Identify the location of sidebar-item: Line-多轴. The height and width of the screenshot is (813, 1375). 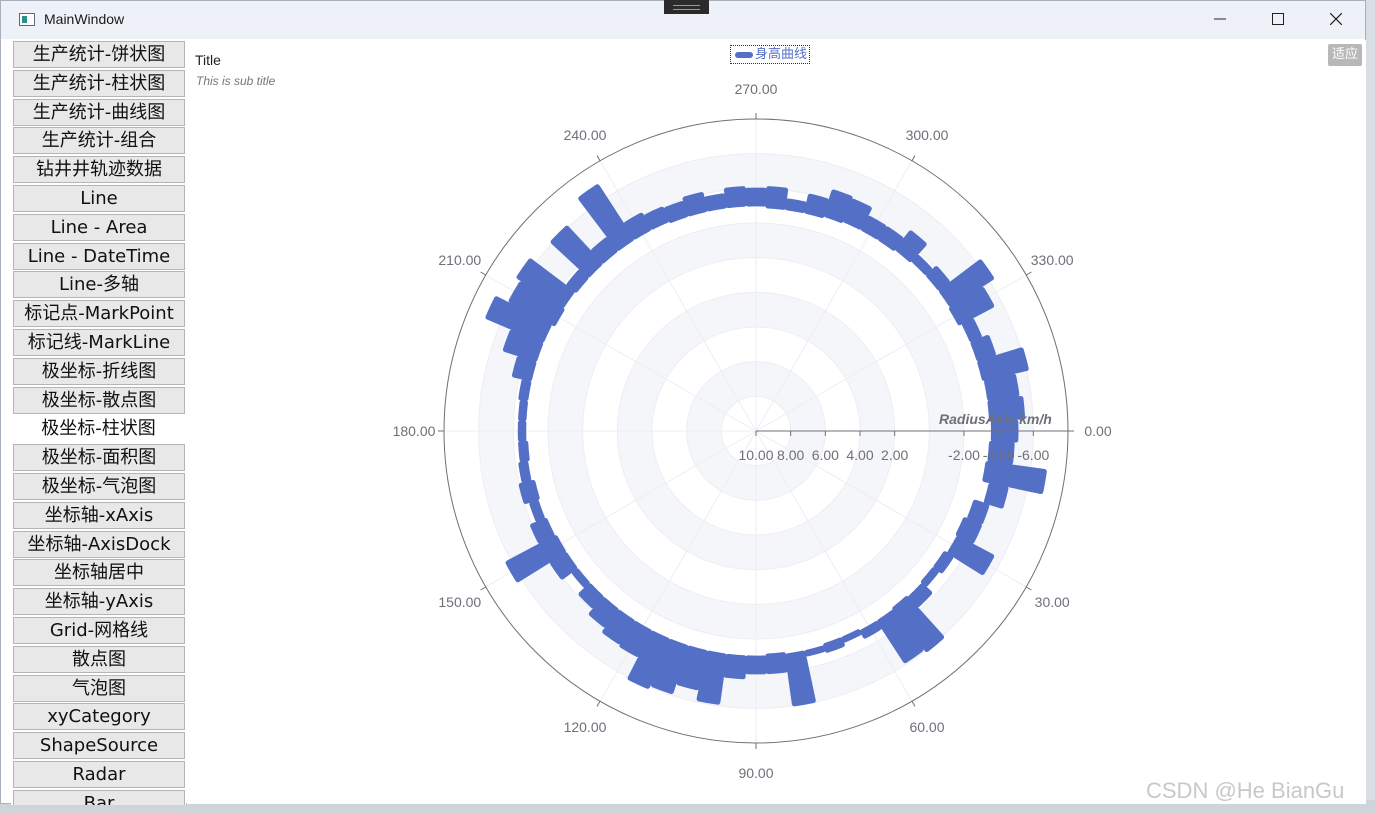
(99, 285).